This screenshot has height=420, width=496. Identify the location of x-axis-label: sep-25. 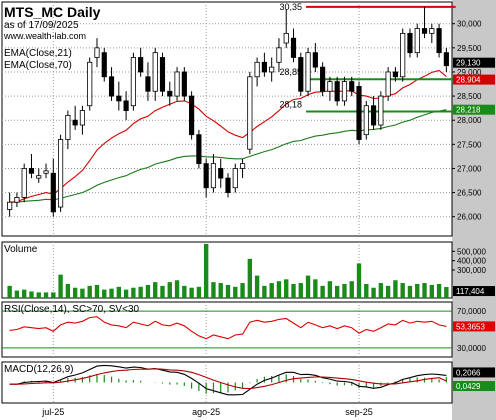
(359, 412).